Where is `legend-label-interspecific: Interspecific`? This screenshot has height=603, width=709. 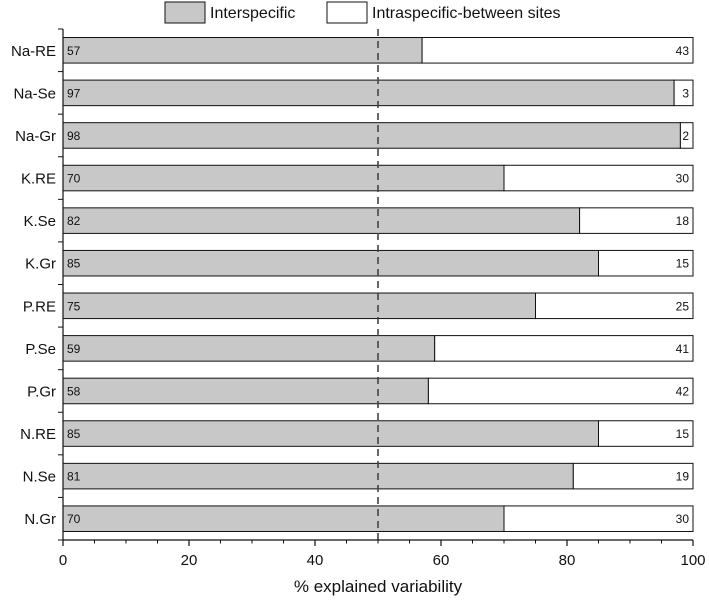
legend-label-interspecific: Interspecific is located at coordinates (252, 13).